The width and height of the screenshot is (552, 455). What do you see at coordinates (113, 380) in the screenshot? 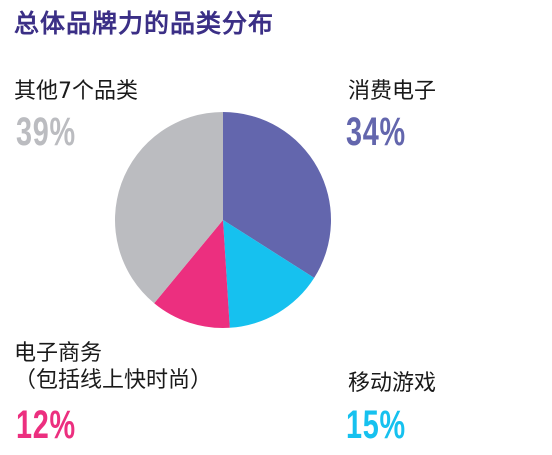
I see `slice-label-ecommerce-line2: （包括线上快时尚）` at bounding box center [113, 380].